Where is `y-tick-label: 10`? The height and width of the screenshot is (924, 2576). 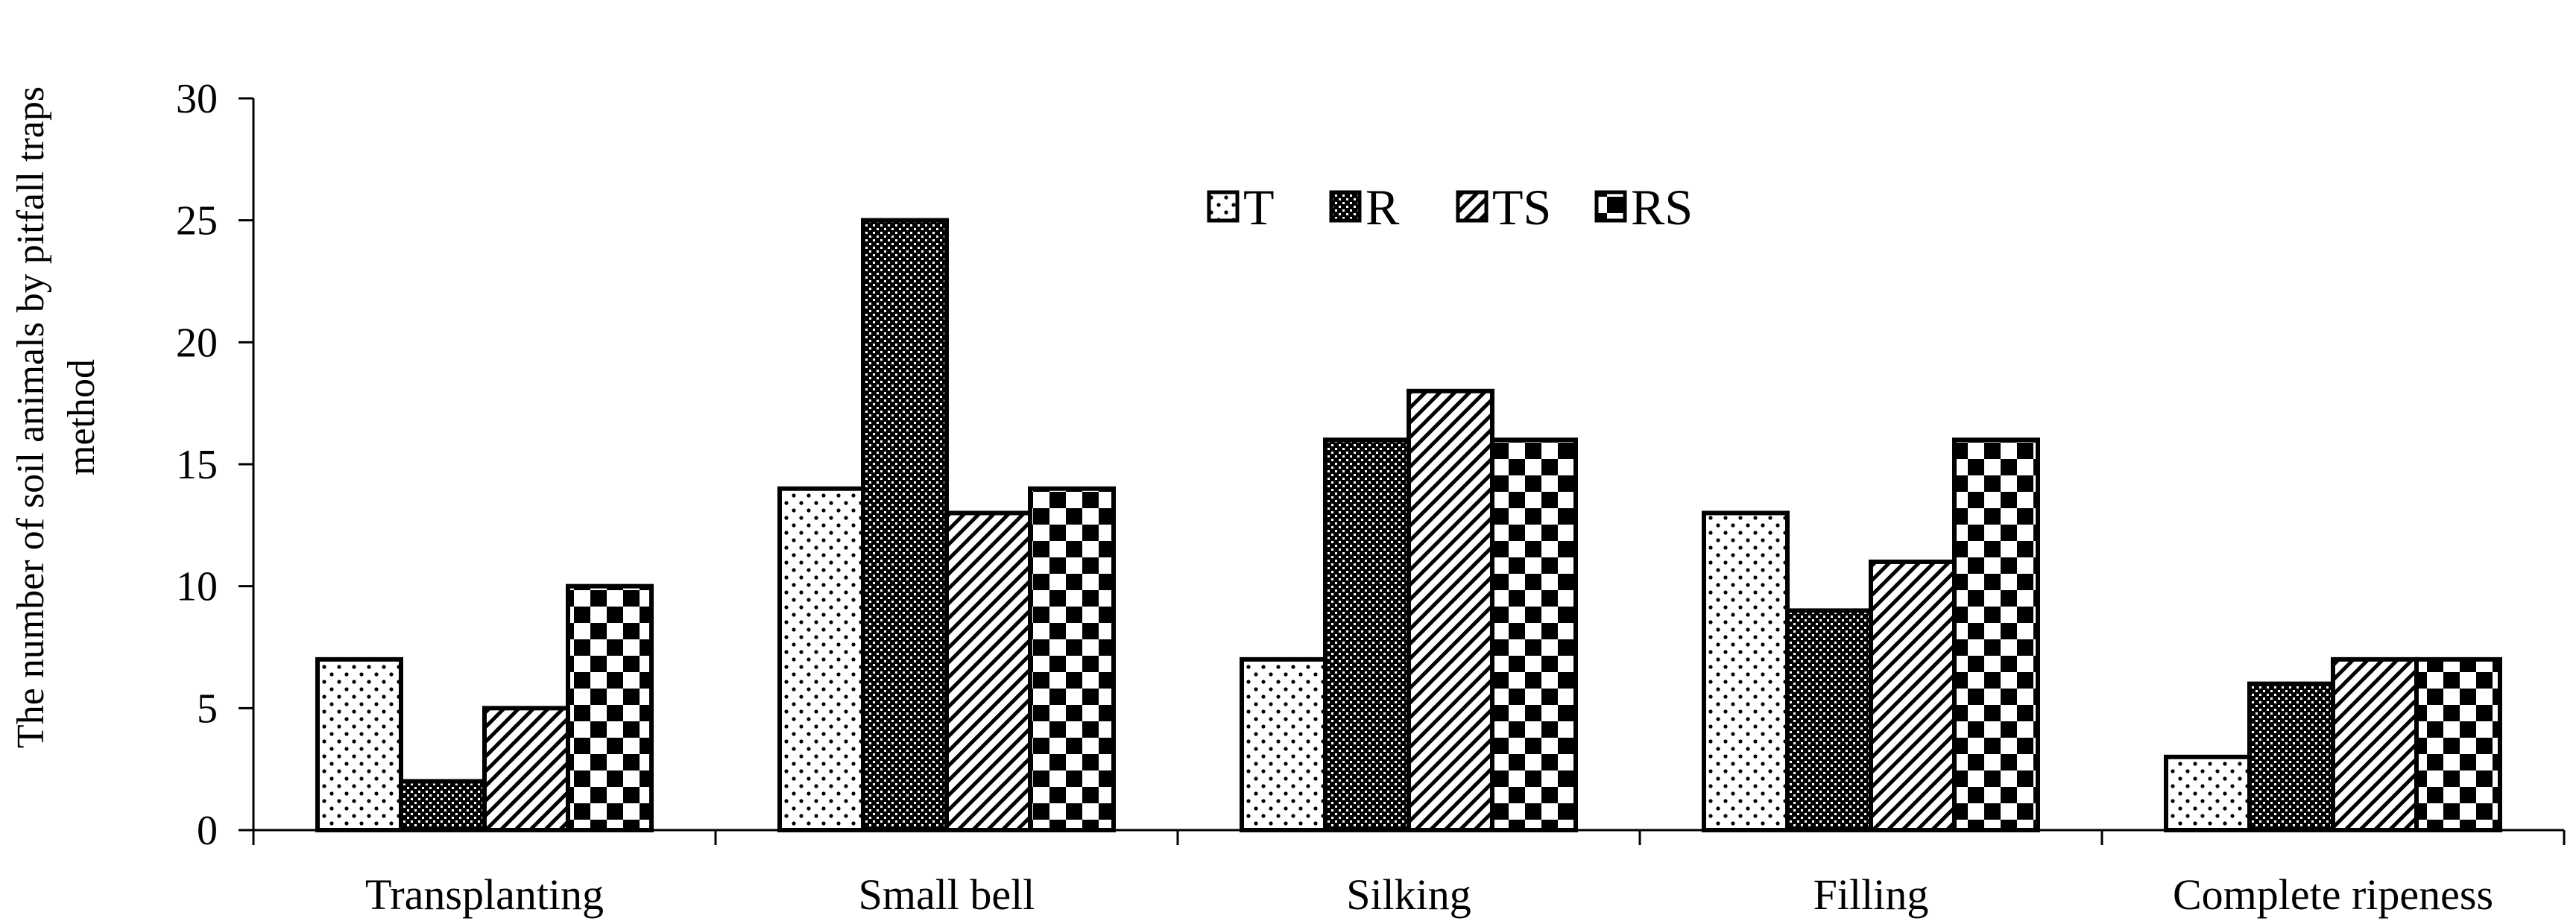
y-tick-label: 10 is located at coordinates (197, 587).